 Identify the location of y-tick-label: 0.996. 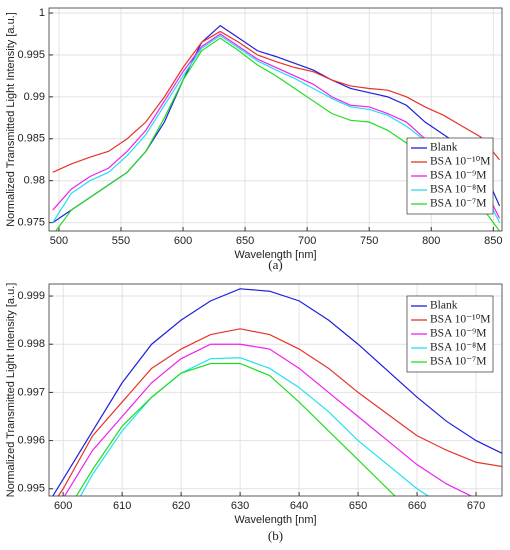
(31, 440).